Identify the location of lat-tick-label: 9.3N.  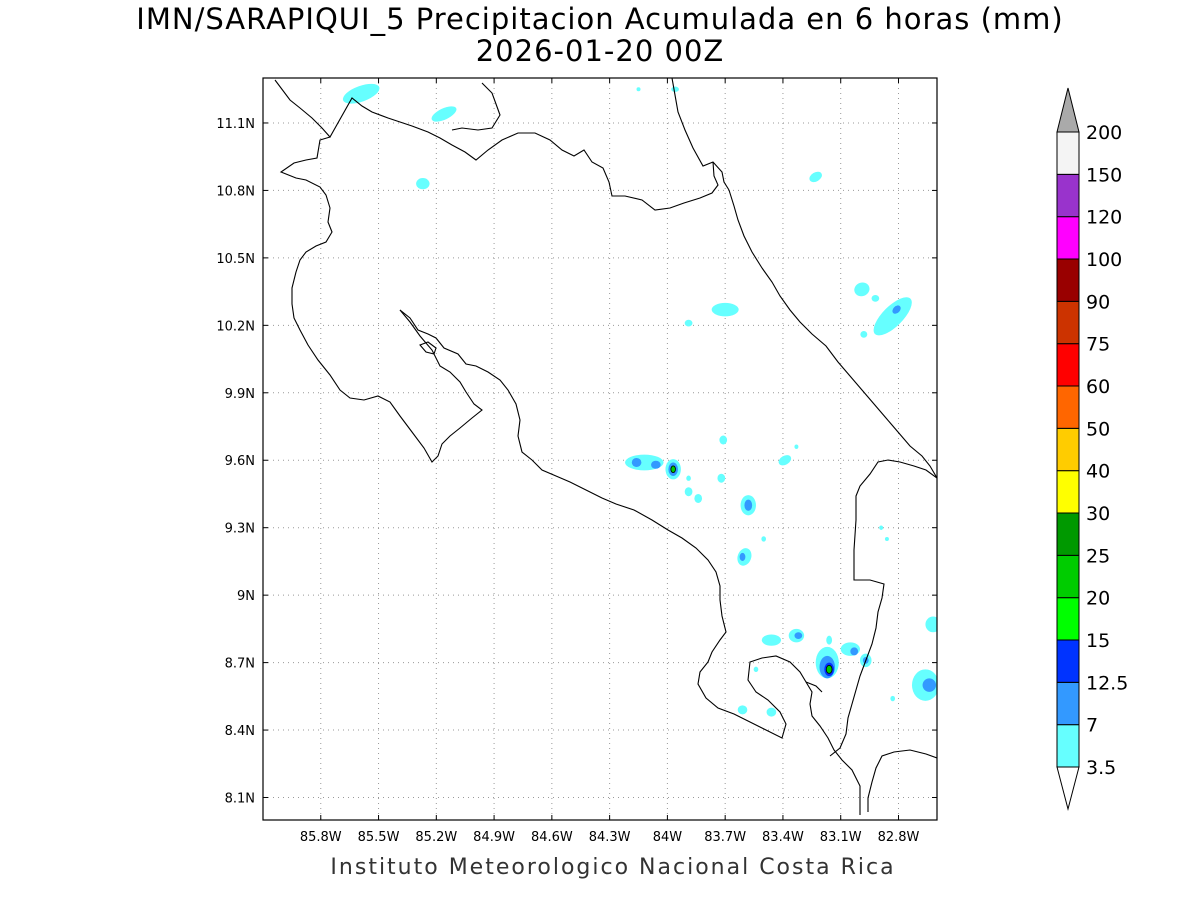
(240, 529).